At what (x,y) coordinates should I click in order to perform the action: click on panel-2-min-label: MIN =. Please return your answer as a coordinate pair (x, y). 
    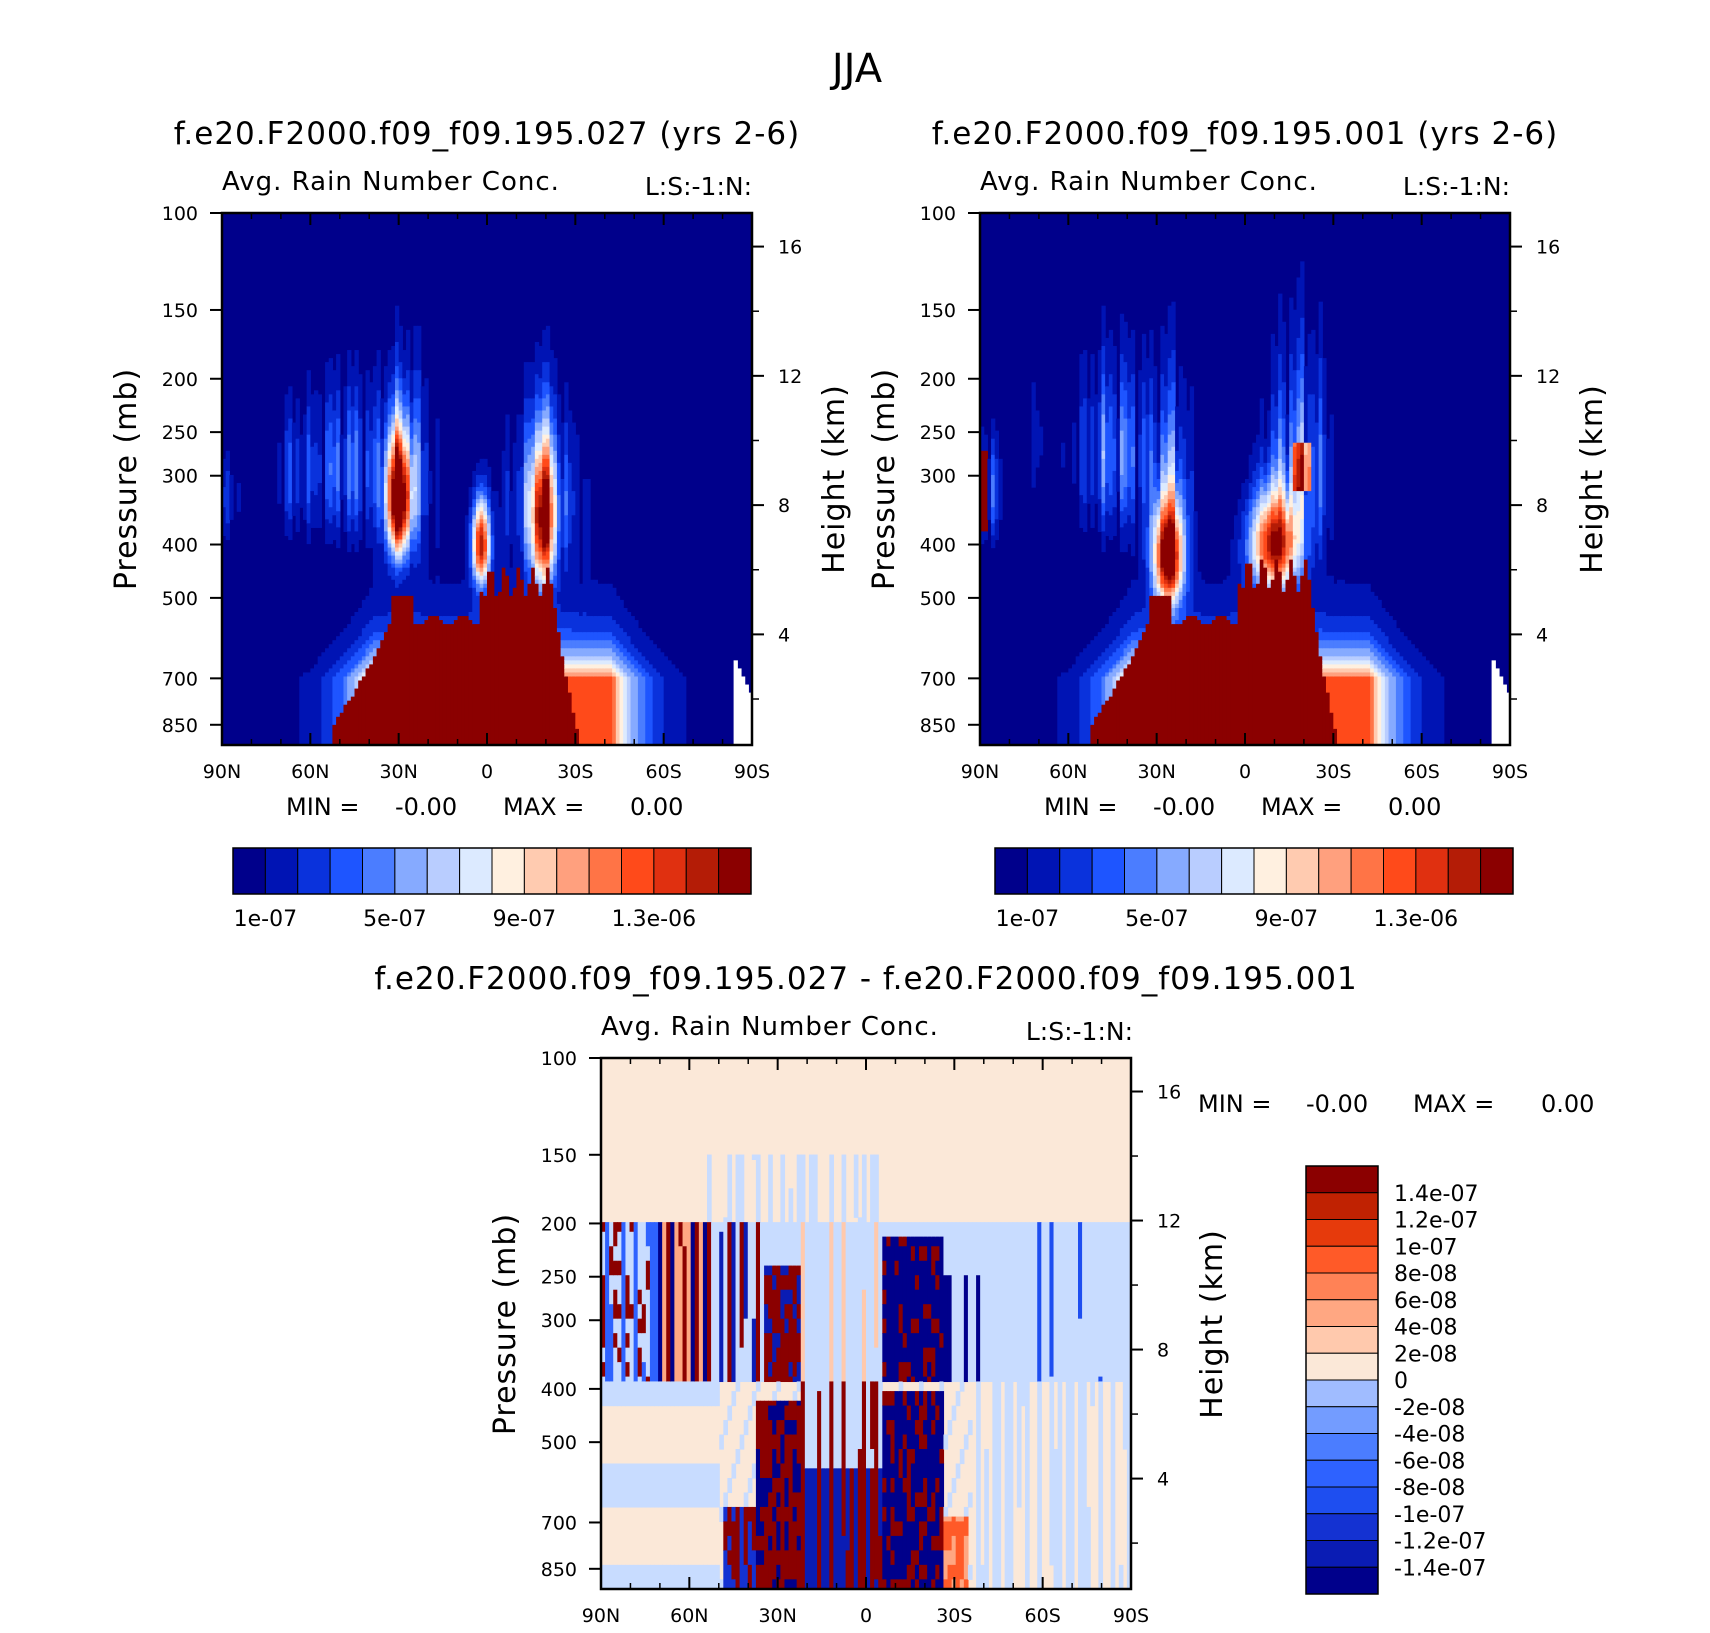
    Looking at the image, I should click on (1080, 807).